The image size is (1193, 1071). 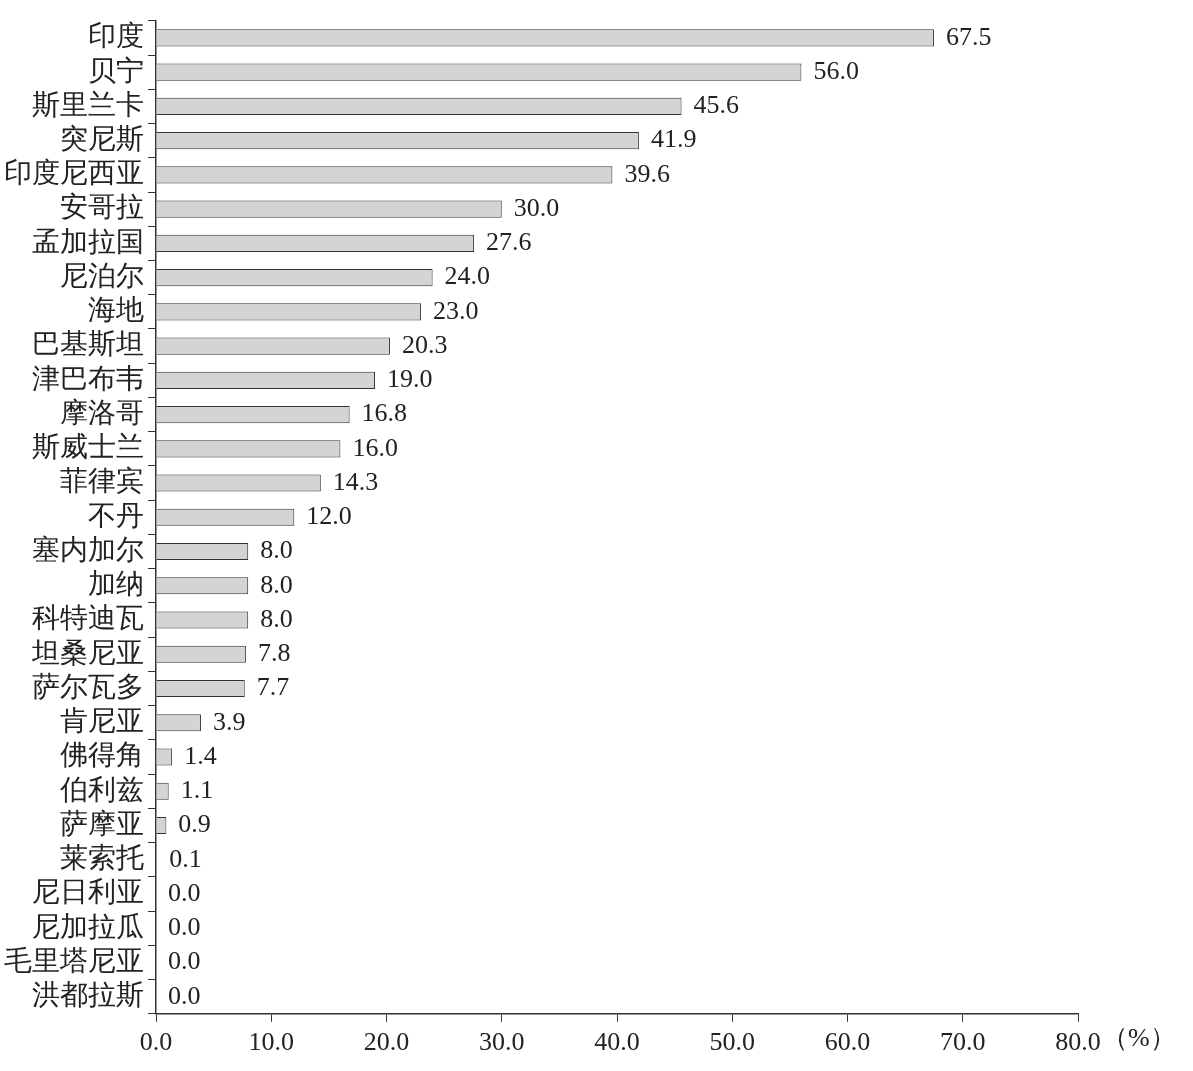 What do you see at coordinates (716, 105) in the screenshot?
I see `data-label: 45.6` at bounding box center [716, 105].